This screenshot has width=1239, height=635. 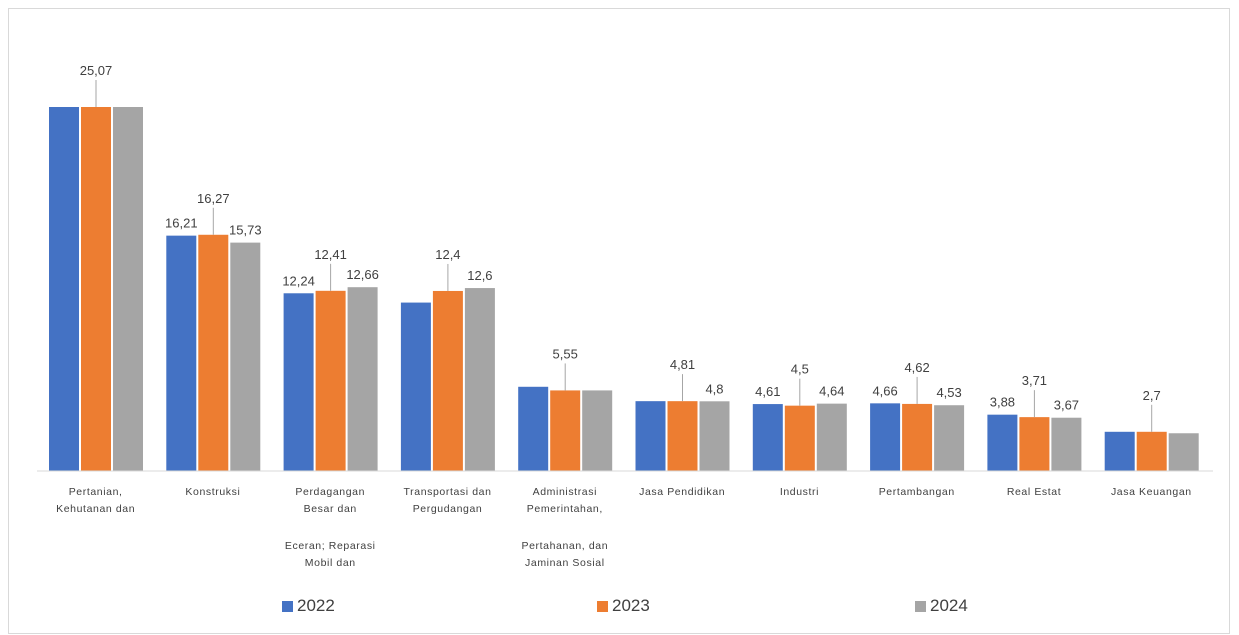 What do you see at coordinates (330, 492) in the screenshot?
I see `category-label: Perdagangan` at bounding box center [330, 492].